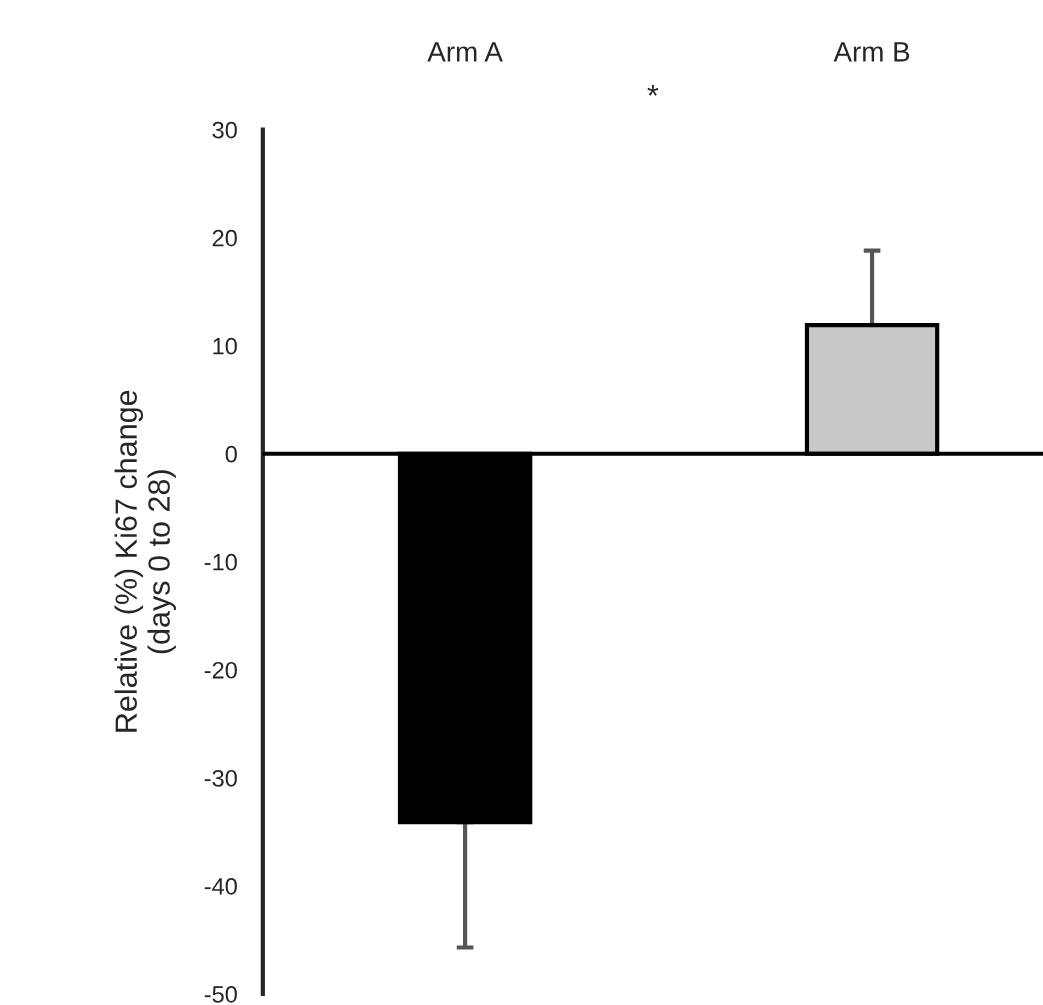  I want to click on y-tick-label: 0, so click(231, 454).